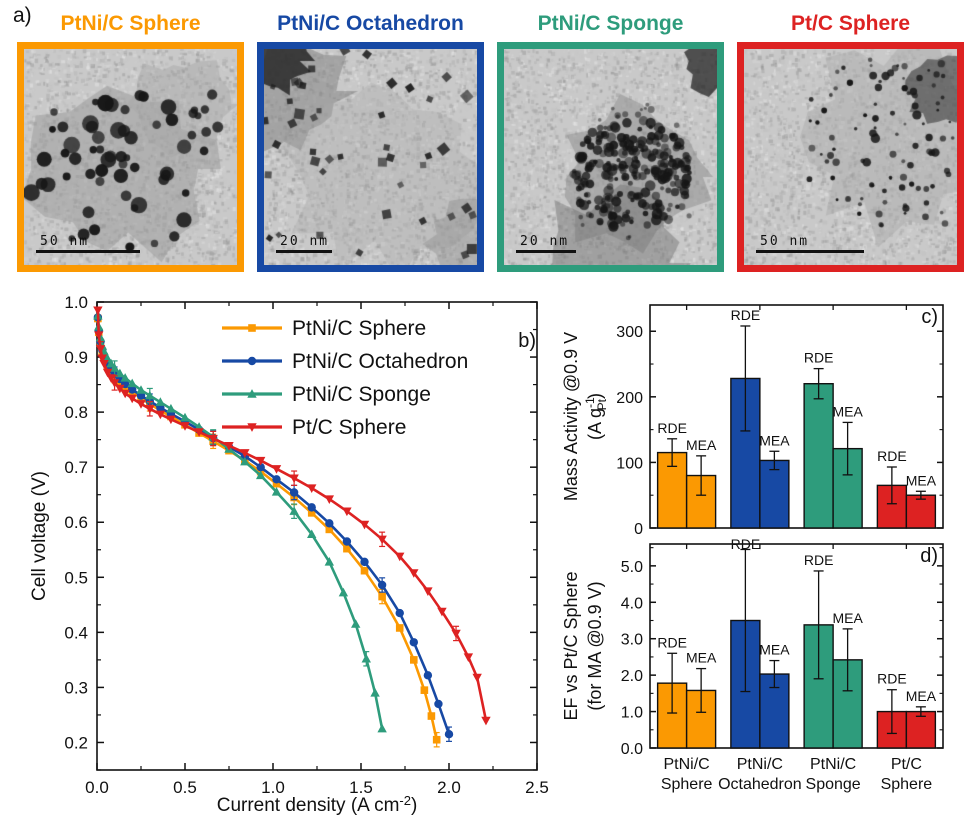 Image resolution: width=969 pixels, height=827 pixels. What do you see at coordinates (537, 787) in the screenshot?
I see `svg-text: 2.5` at bounding box center [537, 787].